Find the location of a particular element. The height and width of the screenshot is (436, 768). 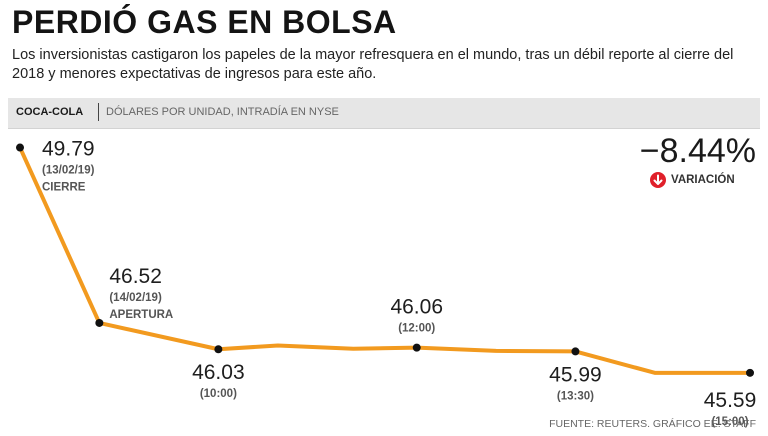

header-separator is located at coordinates (98, 112).